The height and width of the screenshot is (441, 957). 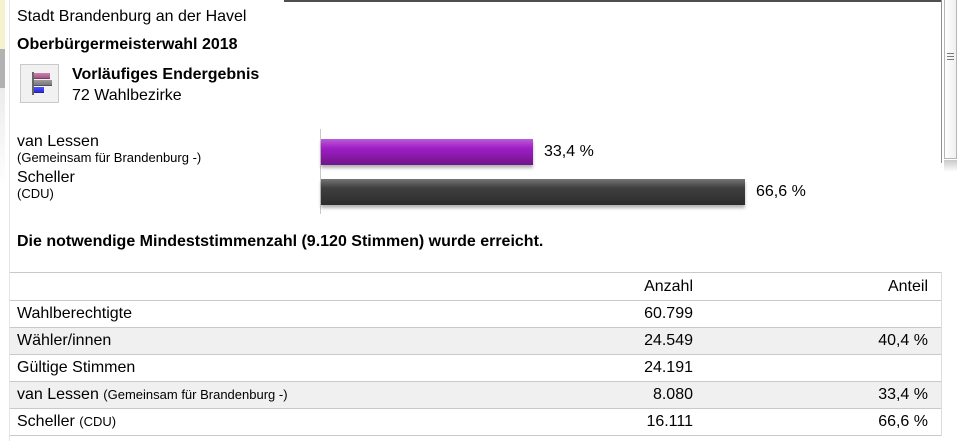 What do you see at coordinates (903, 340) in the screenshot?
I see `row-anteil: 40,4 %` at bounding box center [903, 340].